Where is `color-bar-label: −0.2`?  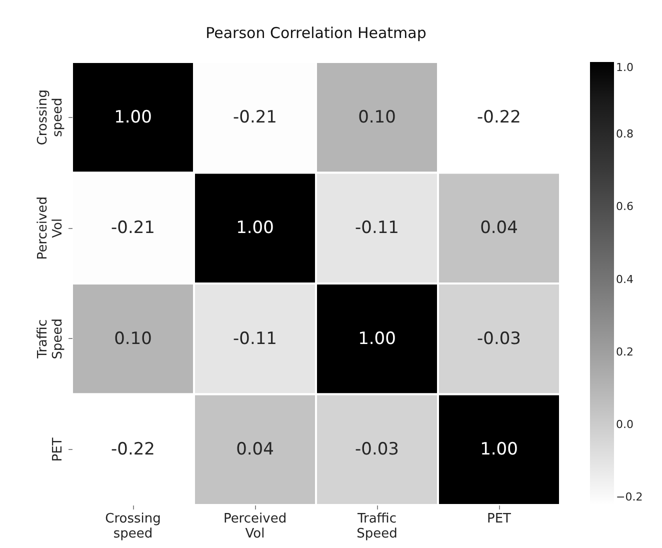 color-bar-label: −0.2 is located at coordinates (629, 497).